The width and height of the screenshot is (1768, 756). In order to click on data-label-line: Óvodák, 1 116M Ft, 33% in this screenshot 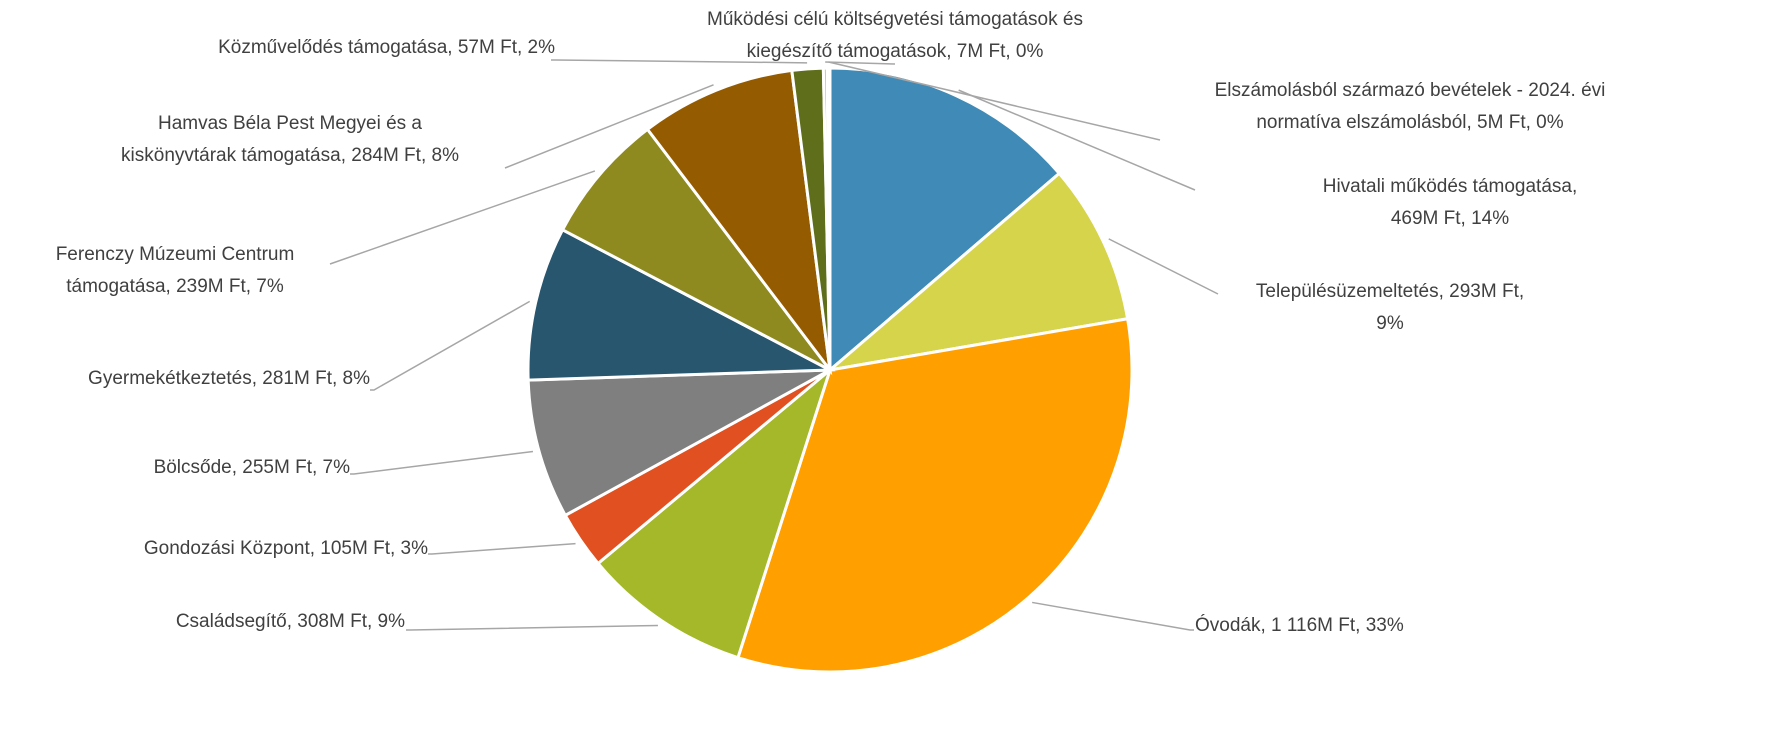, I will do `click(1299, 625)`.